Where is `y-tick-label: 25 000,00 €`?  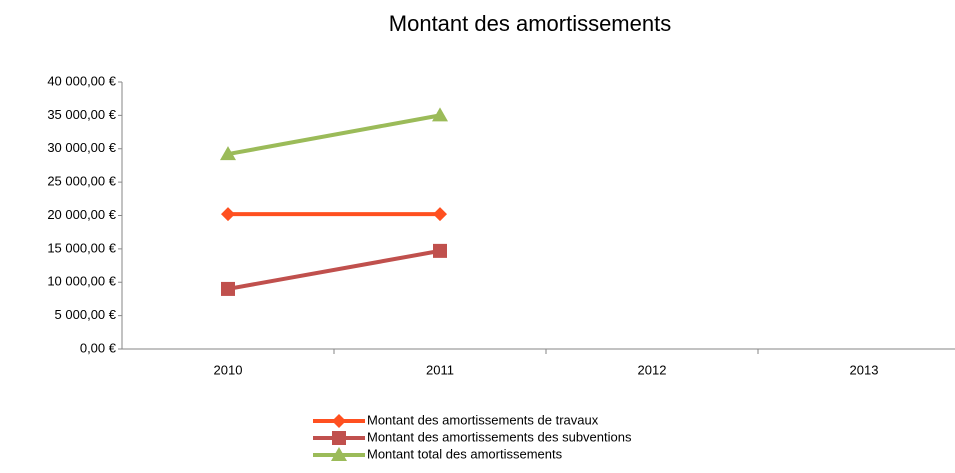
y-tick-label: 25 000,00 € is located at coordinates (81, 181).